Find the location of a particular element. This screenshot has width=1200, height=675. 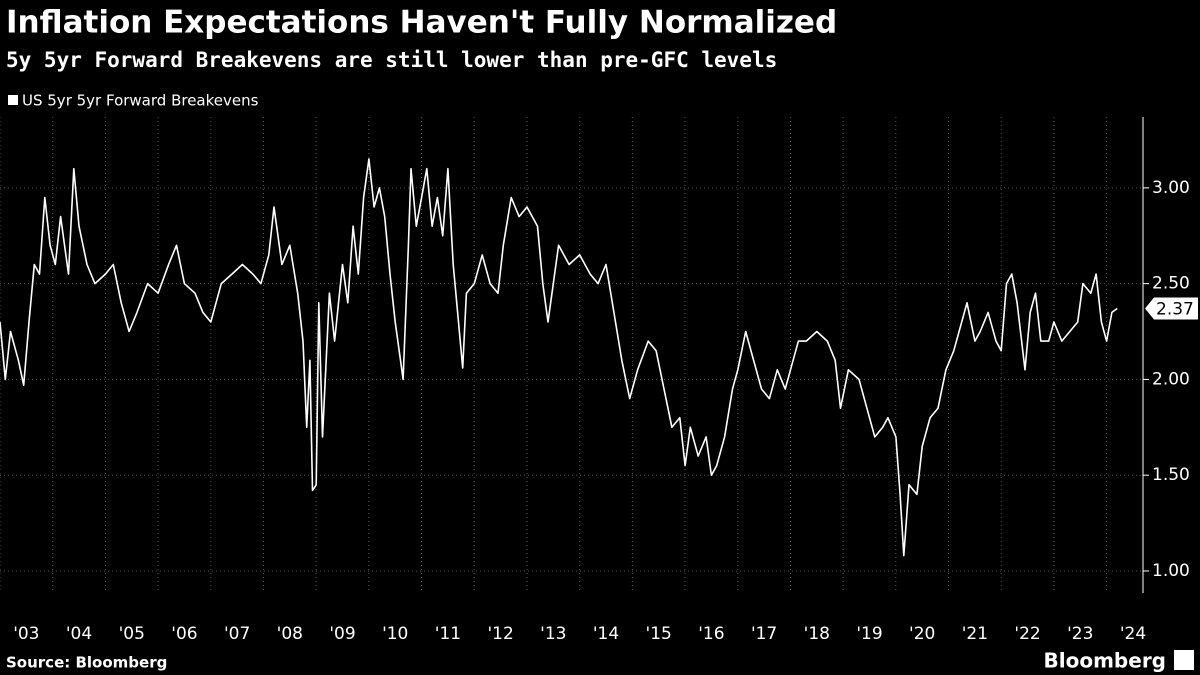

x-tick-label: '17 is located at coordinates (764, 634).